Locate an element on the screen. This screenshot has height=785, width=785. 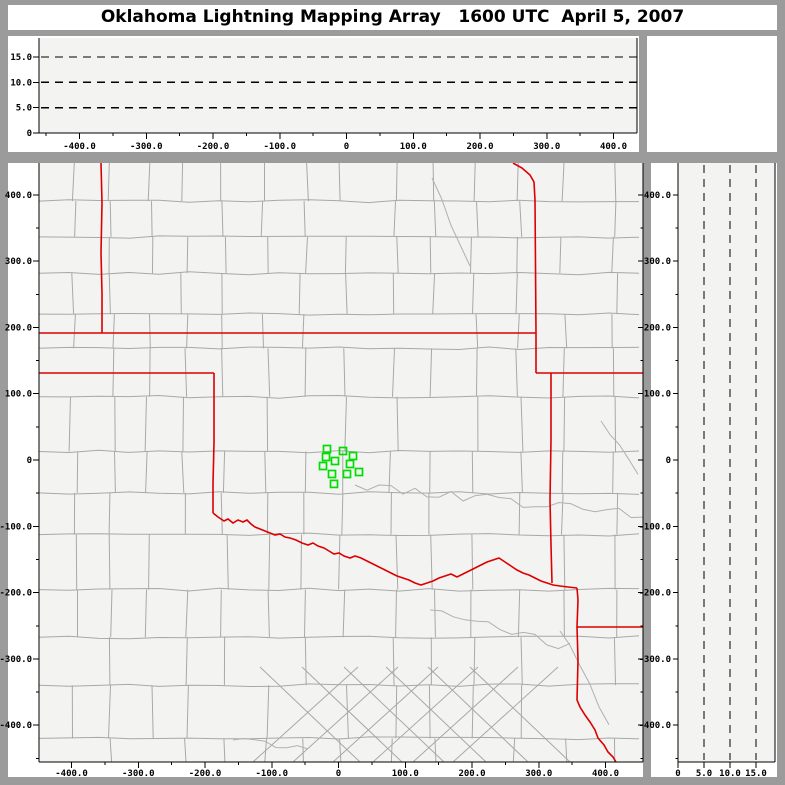
ew-altitude-plot-area is located at coordinates (338, 85).